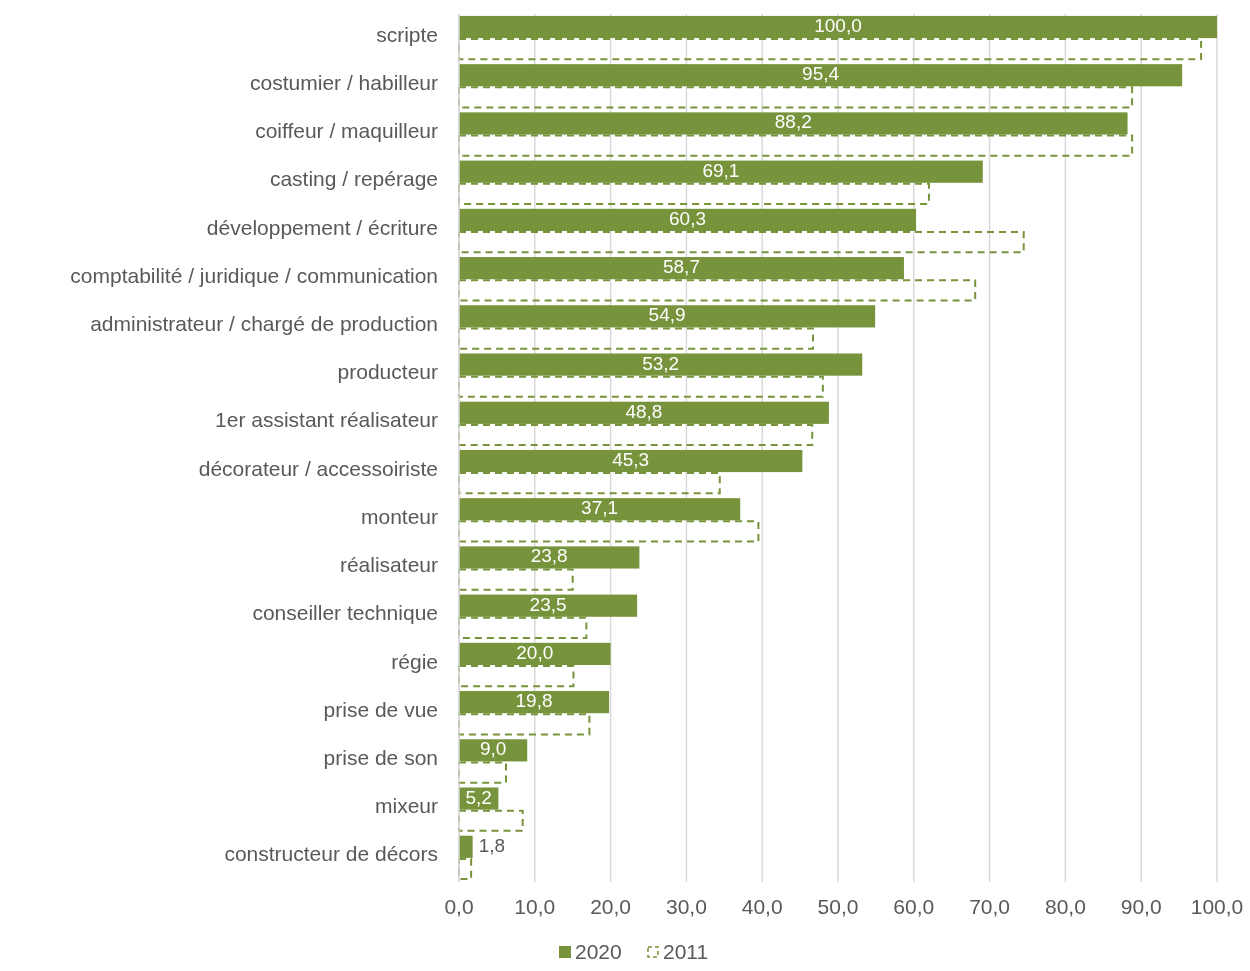 The width and height of the screenshot is (1250, 971). Describe the element at coordinates (611, 906) in the screenshot. I see `x-tick-label: 20,0` at that location.